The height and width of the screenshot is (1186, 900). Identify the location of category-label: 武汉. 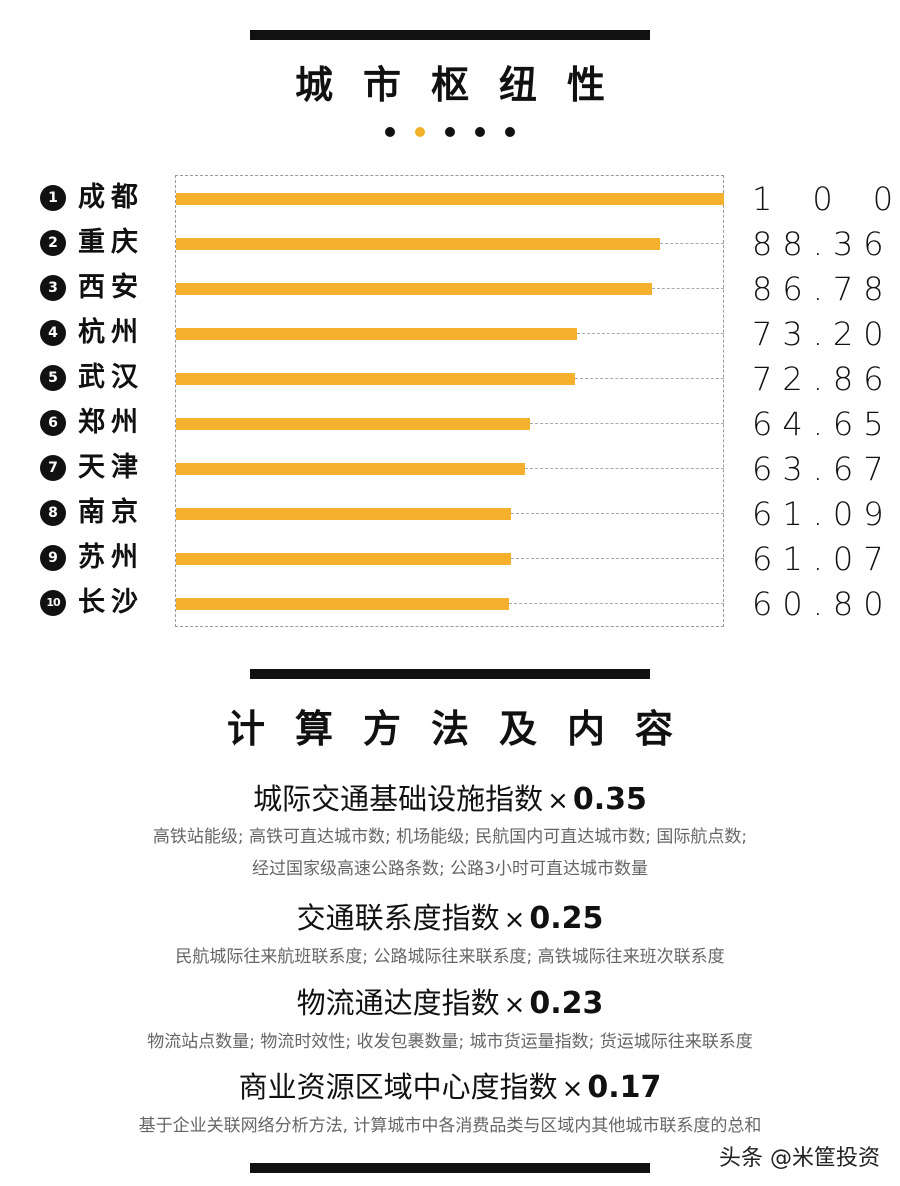
(111, 377).